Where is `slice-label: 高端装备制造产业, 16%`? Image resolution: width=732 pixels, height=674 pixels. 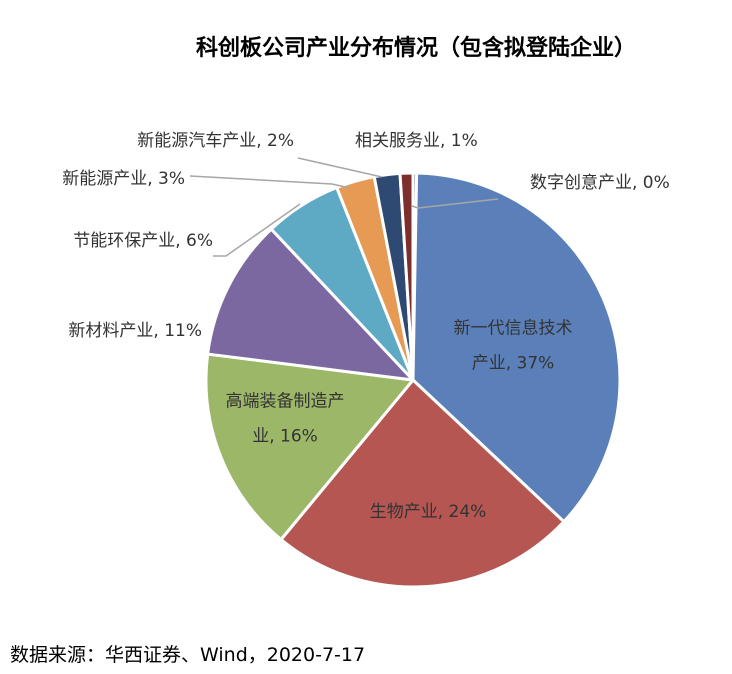 slice-label: 高端装备制造产业, 16% is located at coordinates (285, 419).